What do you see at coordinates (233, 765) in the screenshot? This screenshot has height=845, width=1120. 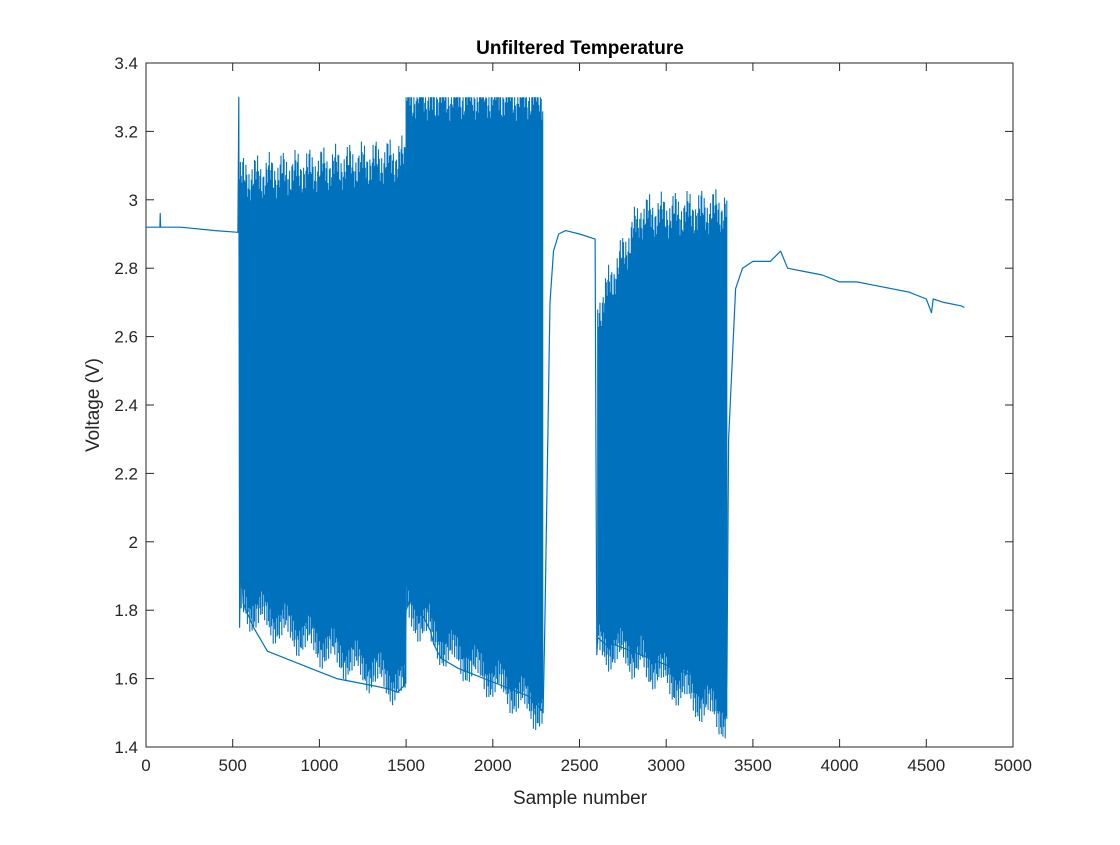 I see `x-tick-label: 500` at bounding box center [233, 765].